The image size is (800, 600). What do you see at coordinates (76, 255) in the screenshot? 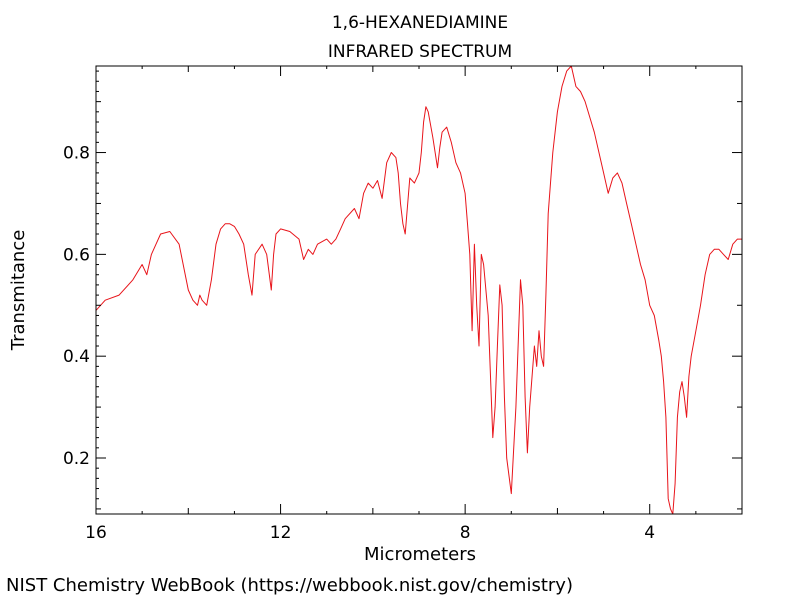
I see `y-tick-label: 0.6` at bounding box center [76, 255].